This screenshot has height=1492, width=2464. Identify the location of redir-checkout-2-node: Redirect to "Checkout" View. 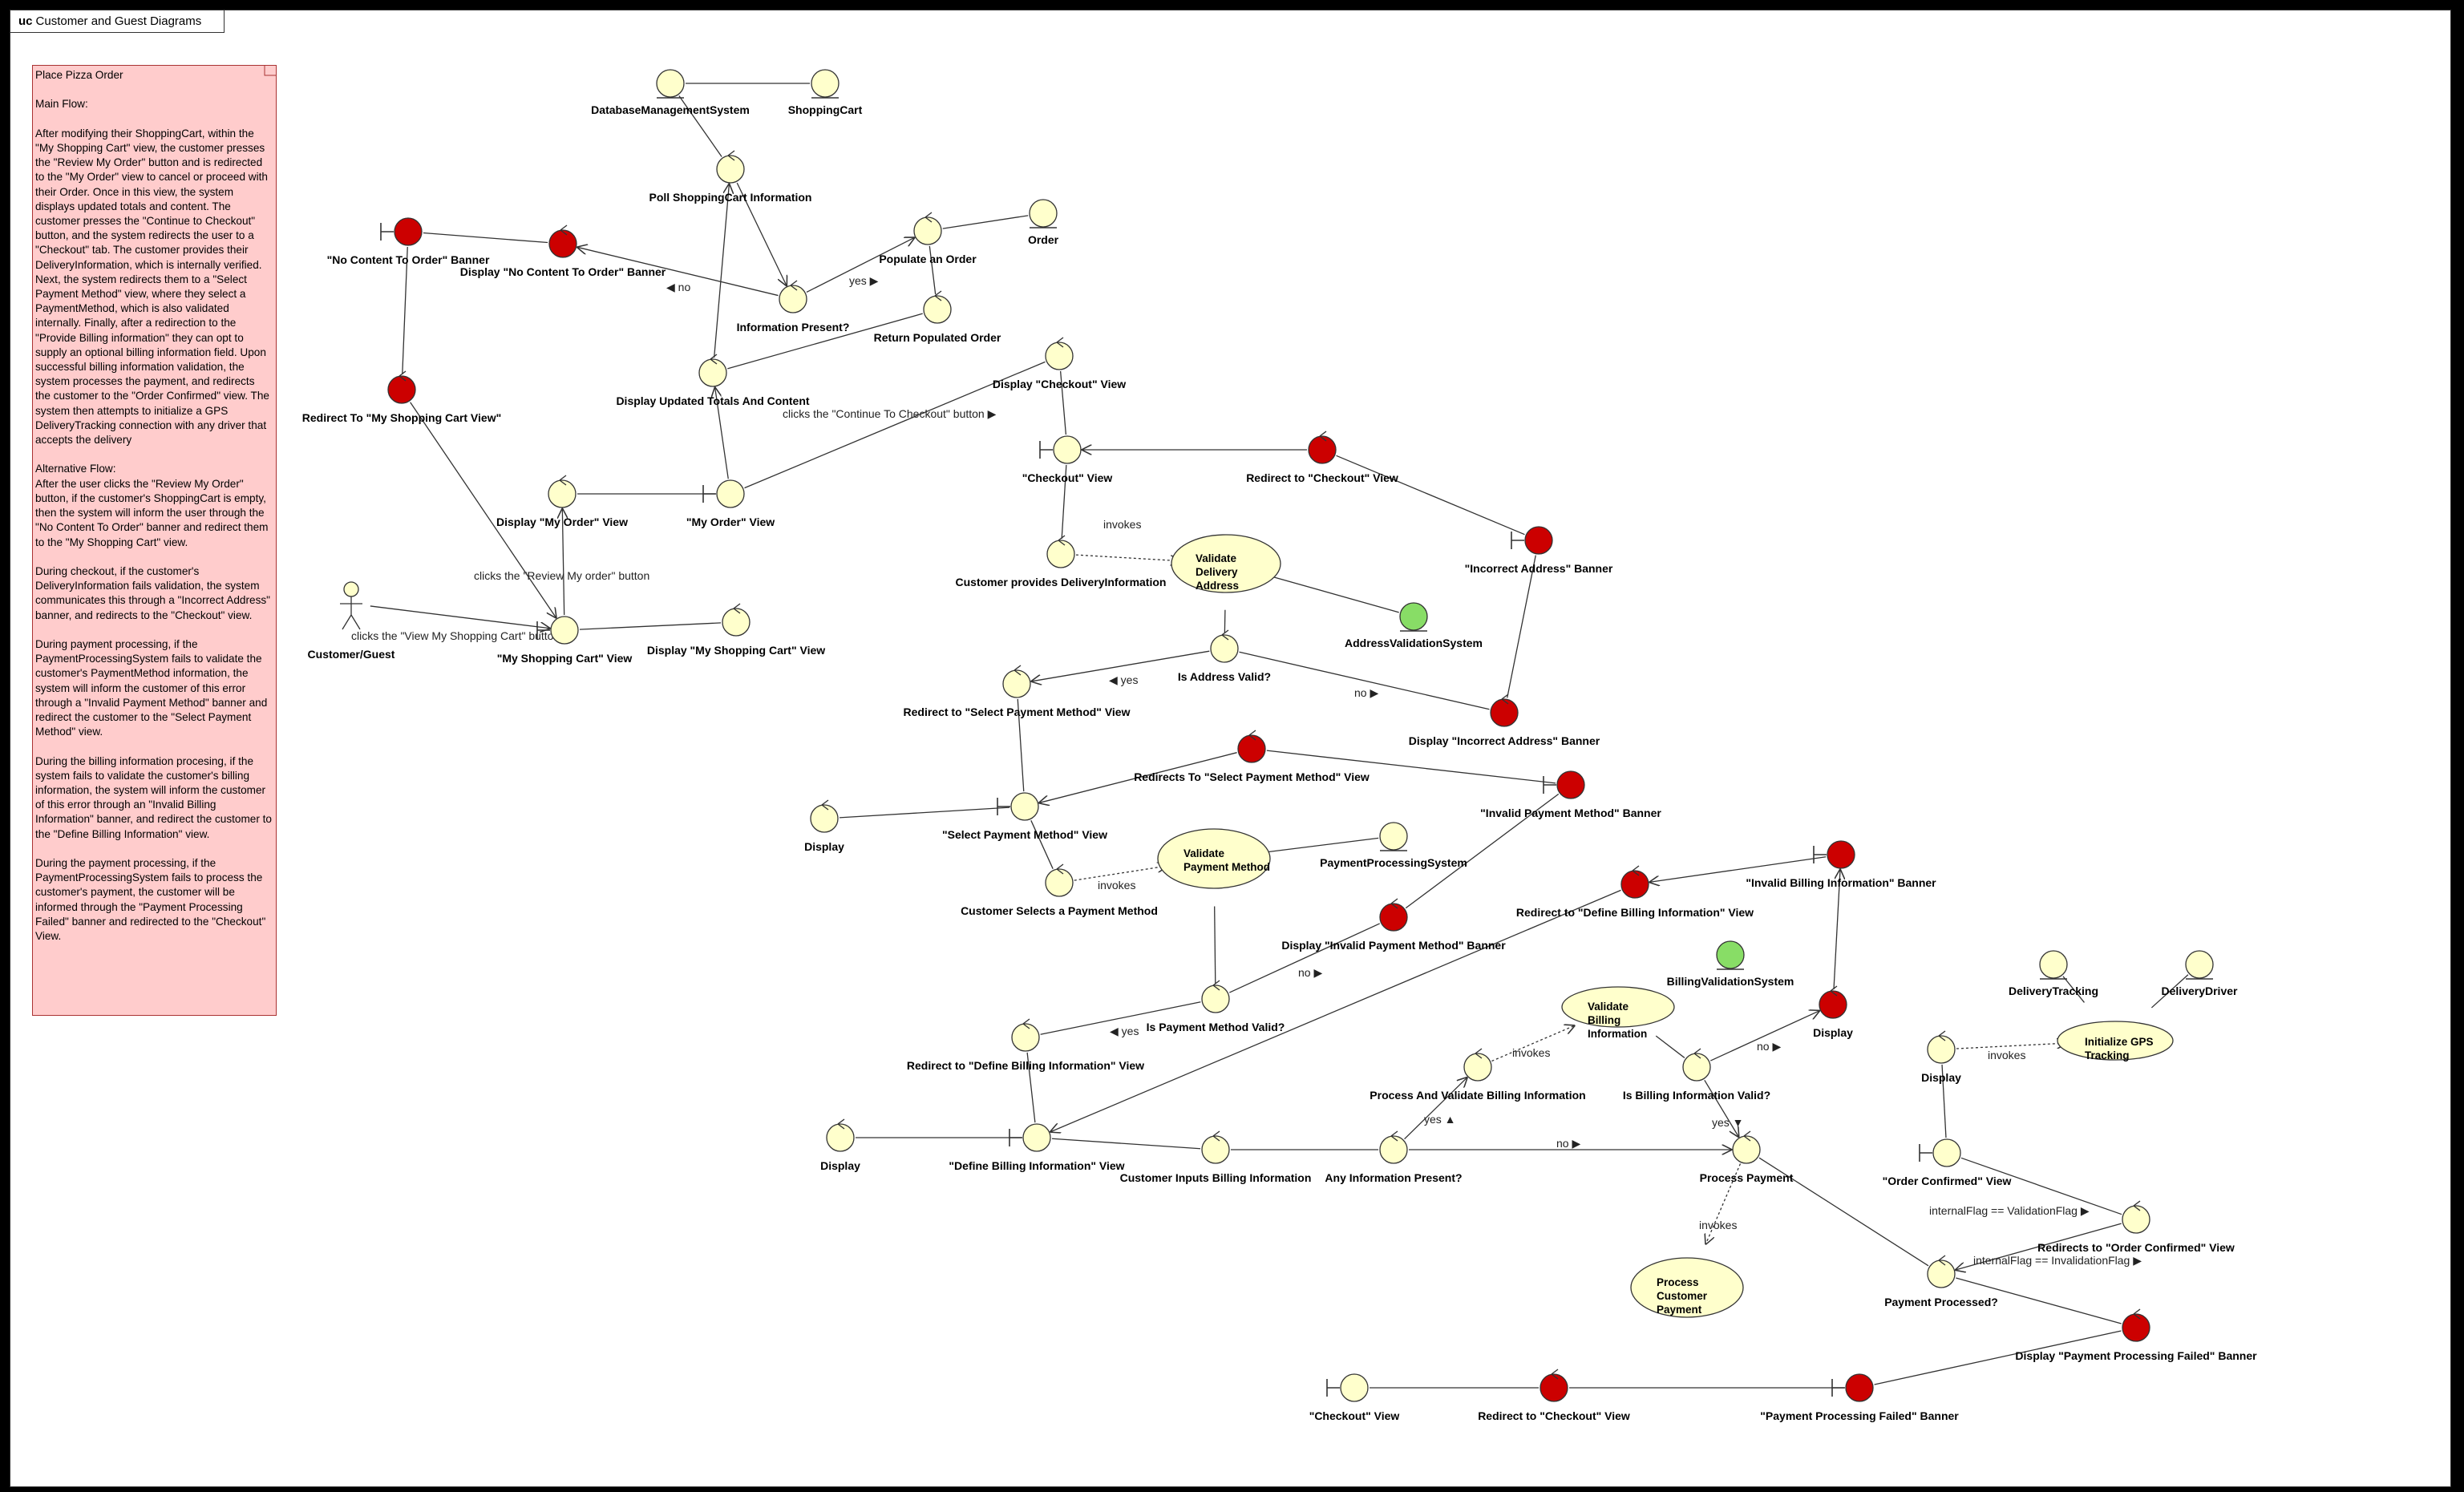
(1554, 1395).